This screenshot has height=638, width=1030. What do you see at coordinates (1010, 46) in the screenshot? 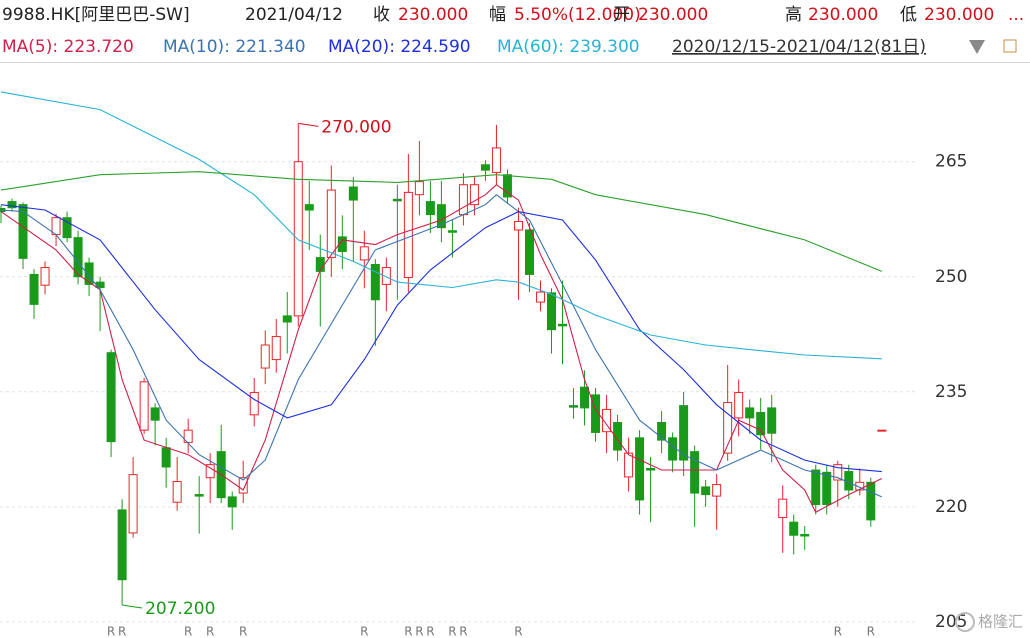
I see `settings-icon` at bounding box center [1010, 46].